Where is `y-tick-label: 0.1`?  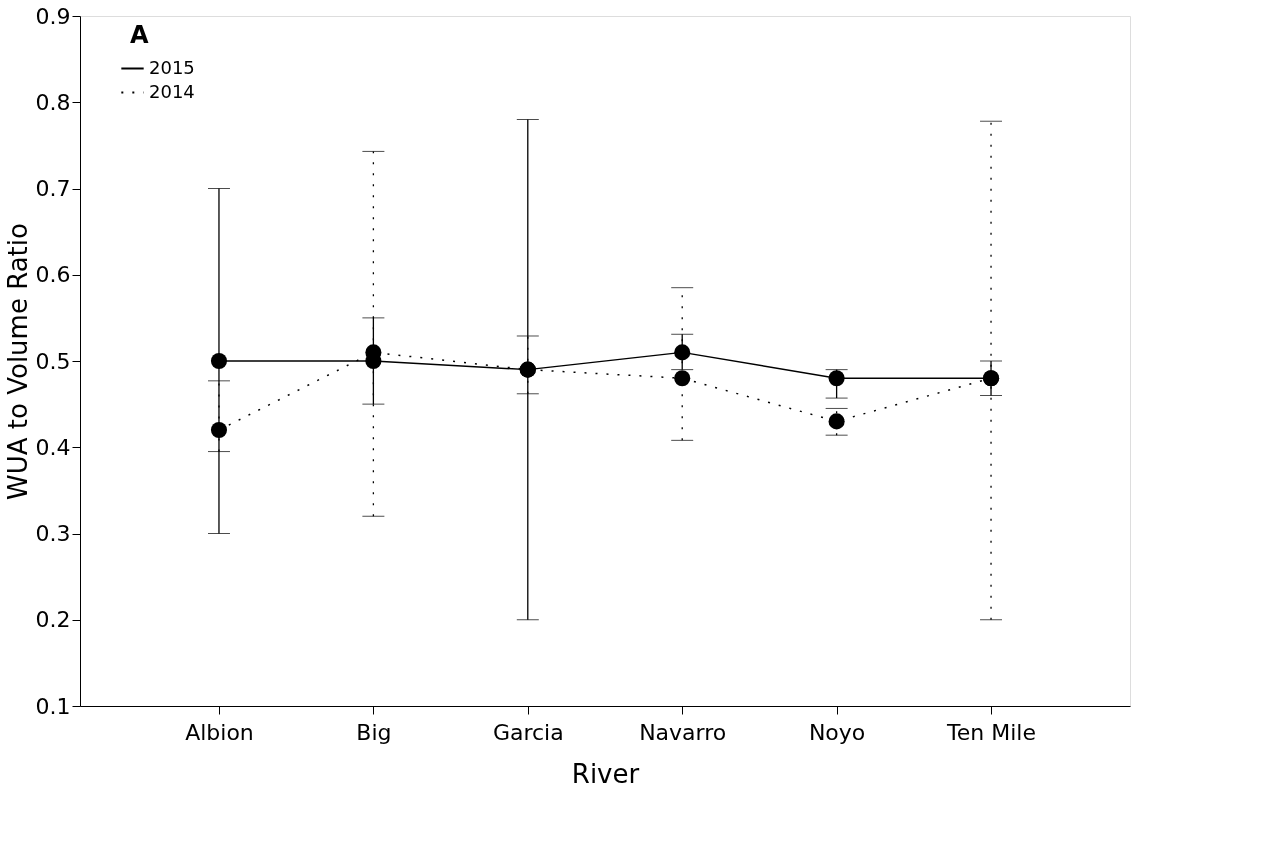 y-tick-label: 0.1 is located at coordinates (53, 706).